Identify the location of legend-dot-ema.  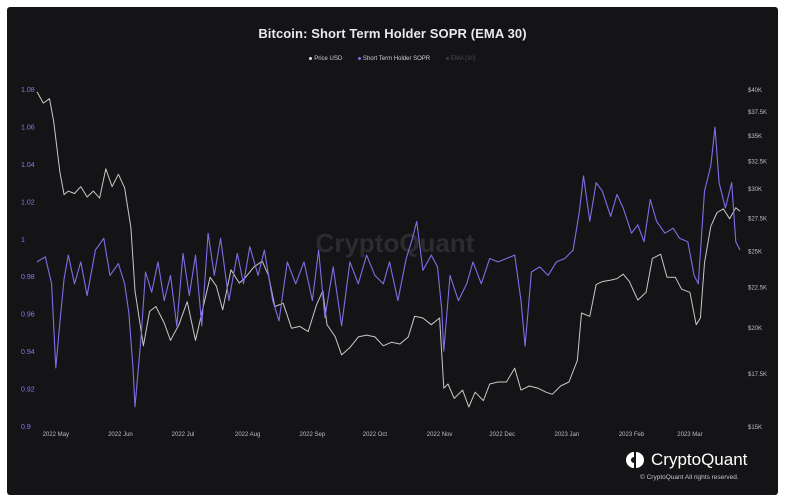
(447, 58).